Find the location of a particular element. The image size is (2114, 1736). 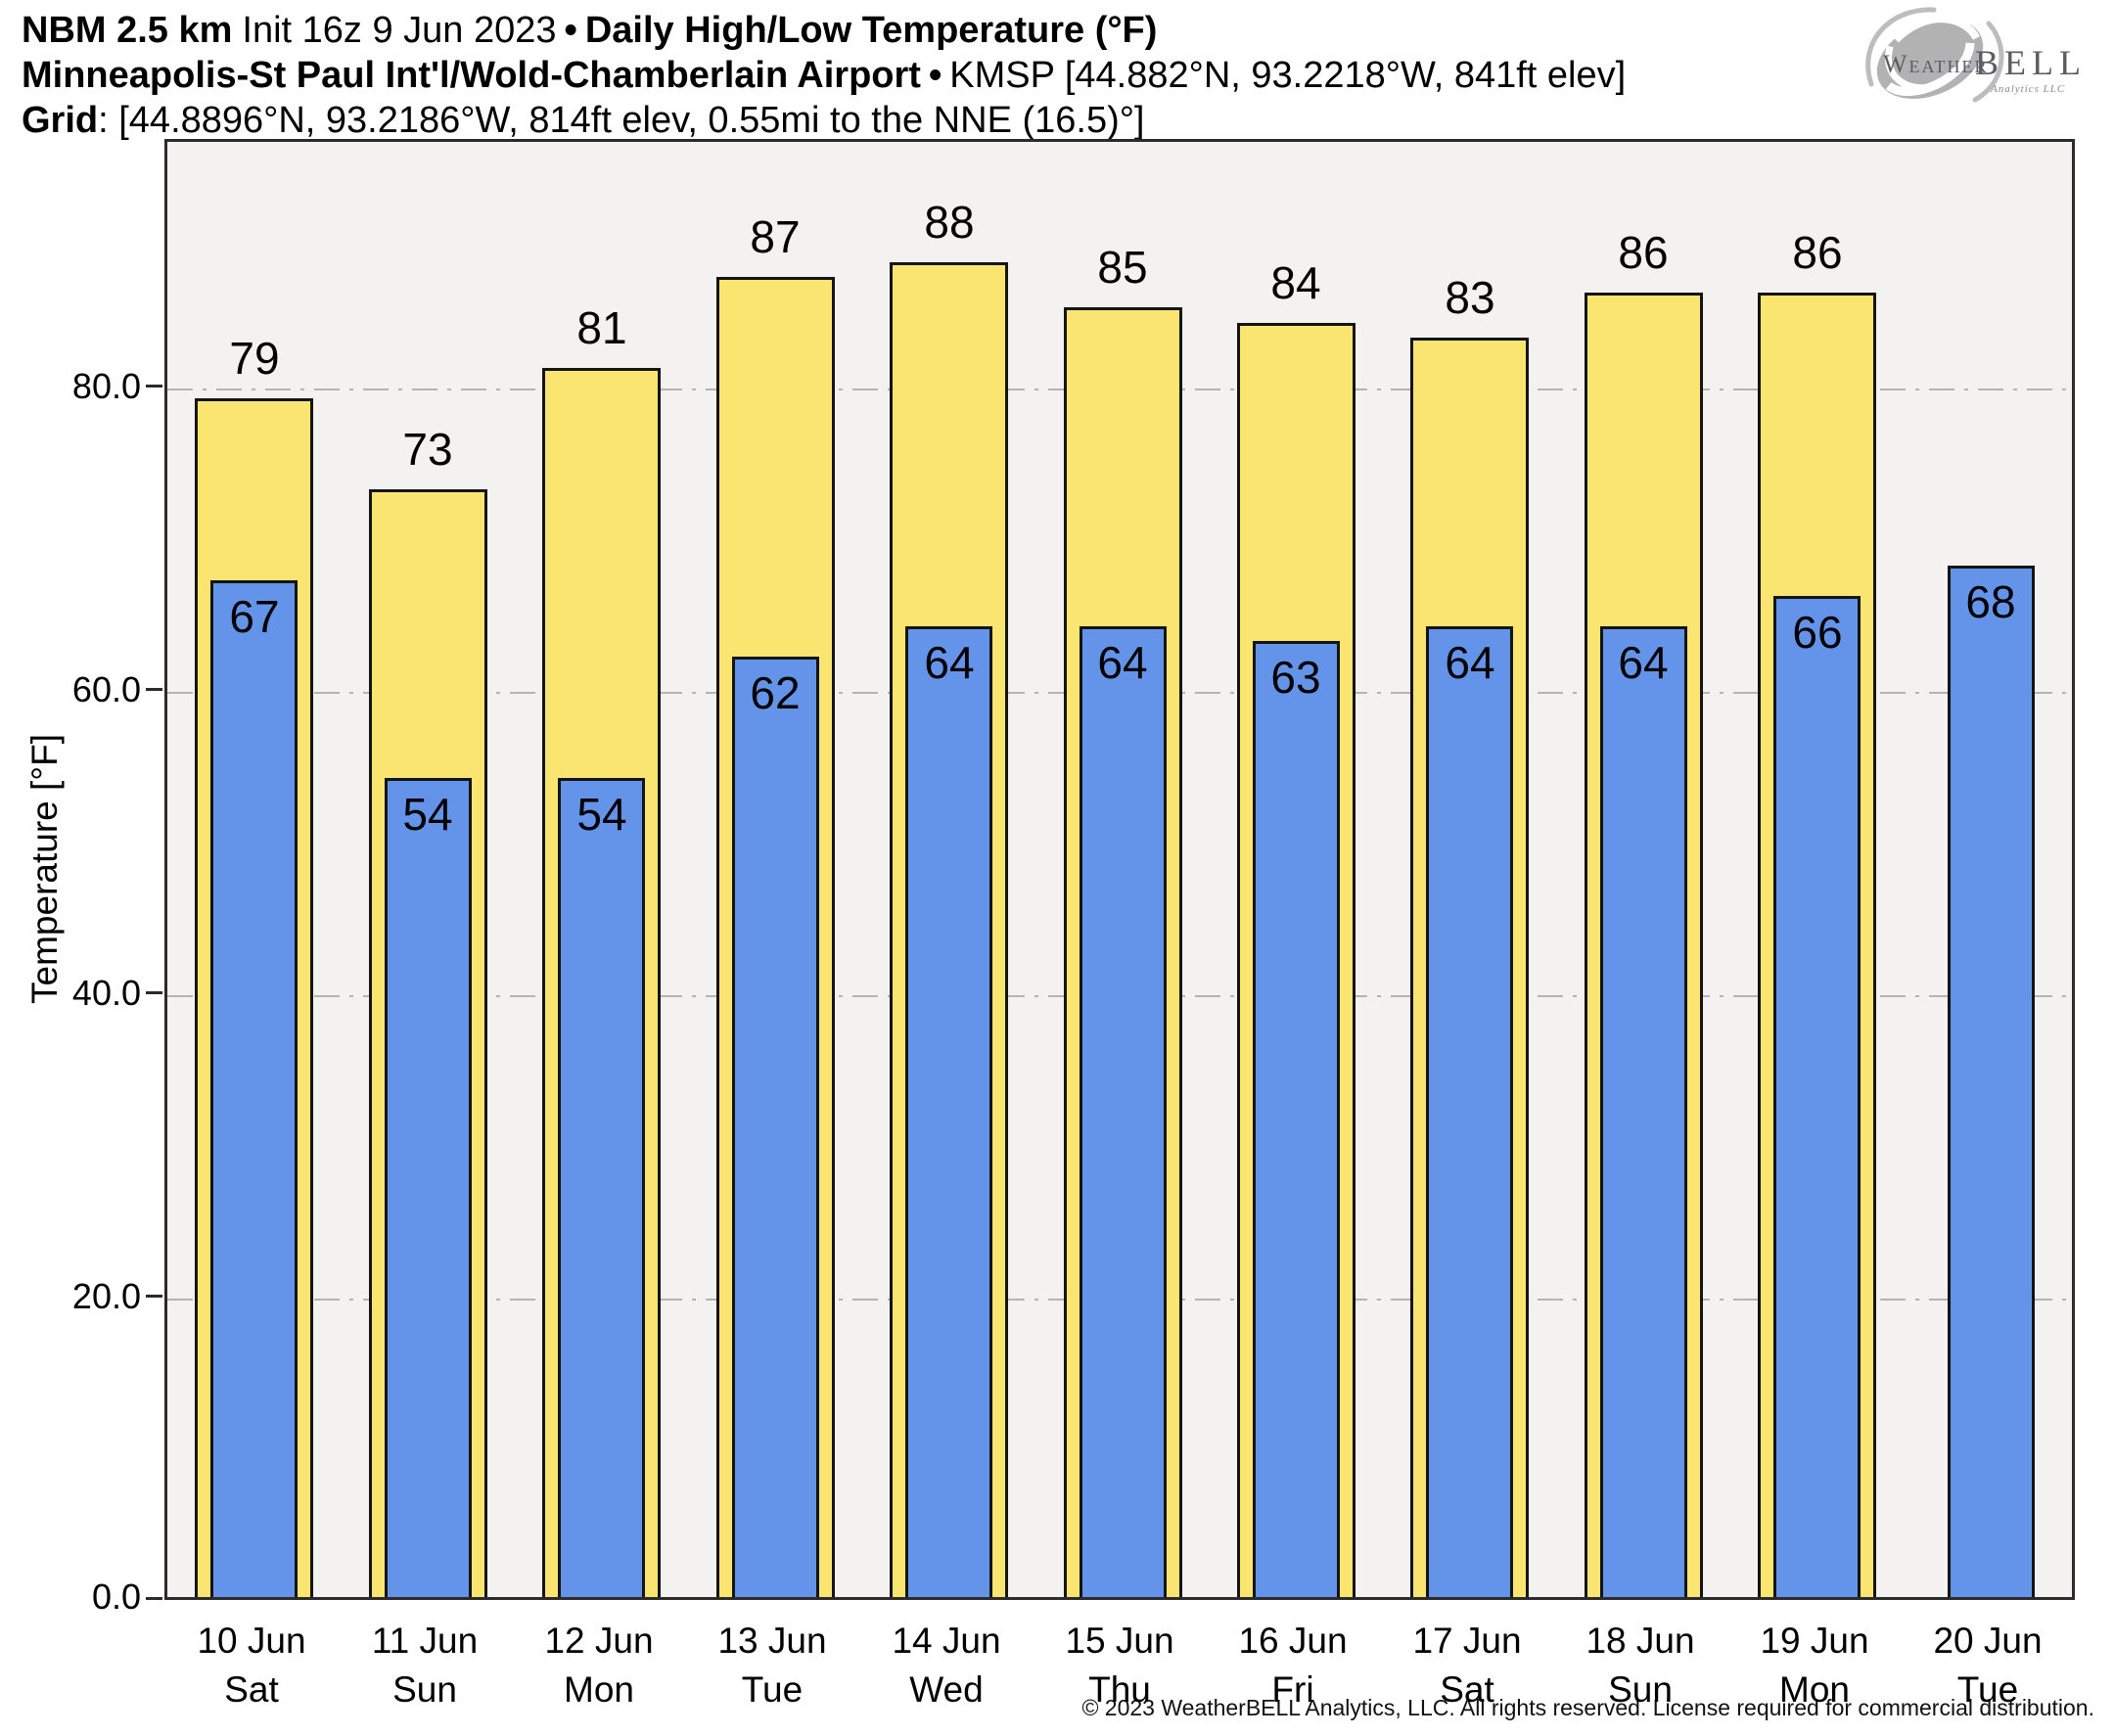

x-tick-date: 13 Jun is located at coordinates (772, 1641).